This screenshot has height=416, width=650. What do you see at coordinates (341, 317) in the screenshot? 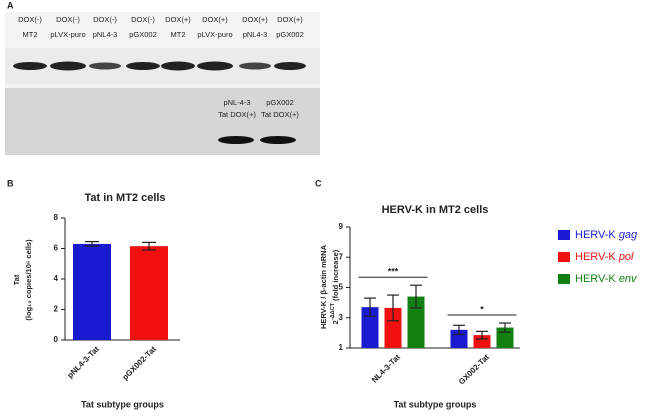
I see `y-tick-label: 3` at bounding box center [341, 317].